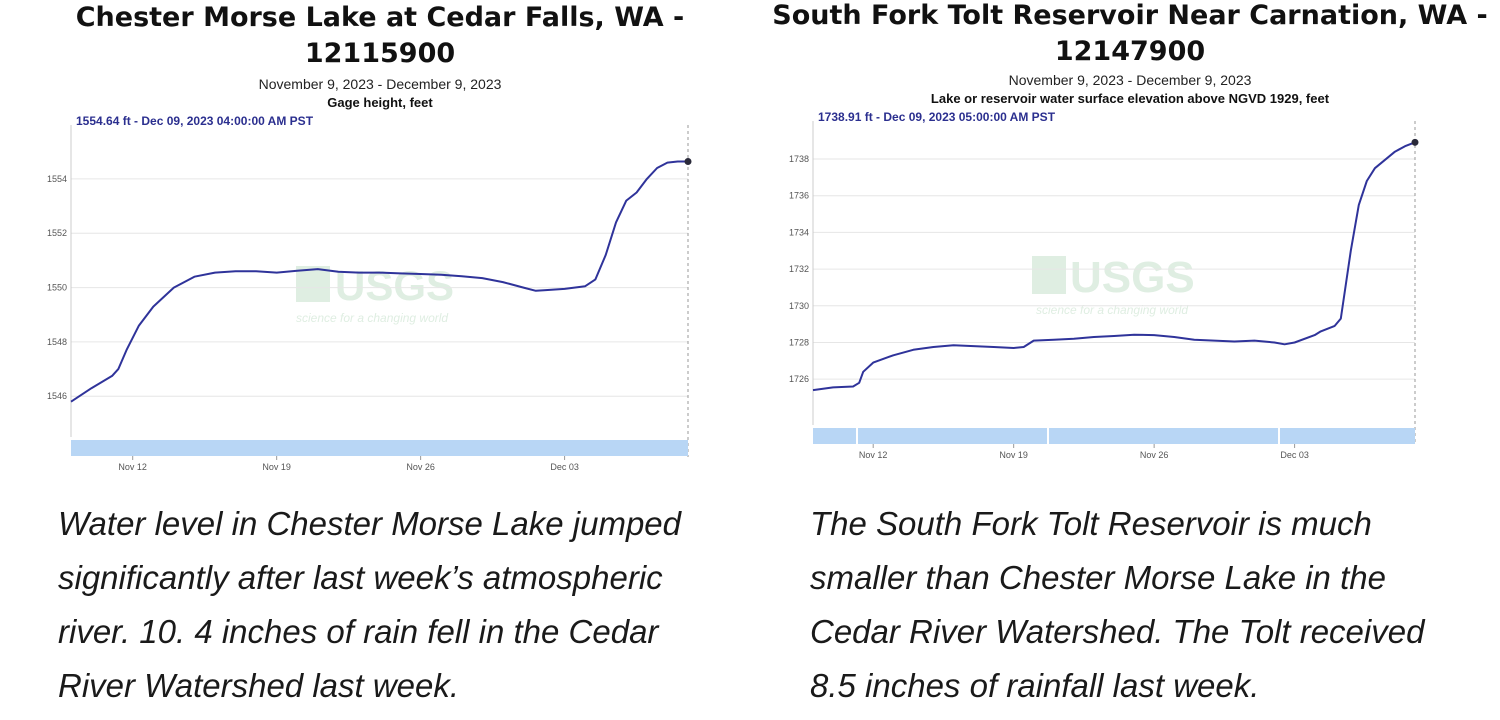 Image resolution: width=1500 pixels, height=720 pixels. I want to click on y-tick-label: 1552, so click(57, 233).